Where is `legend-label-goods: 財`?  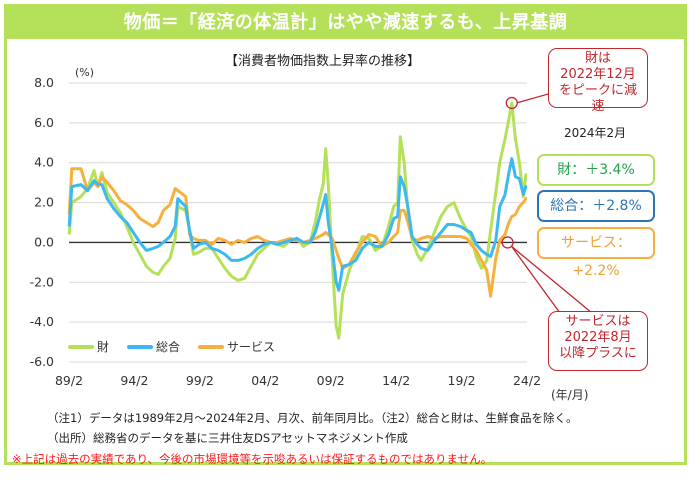
legend-label-goods: 財 is located at coordinates (103, 347).